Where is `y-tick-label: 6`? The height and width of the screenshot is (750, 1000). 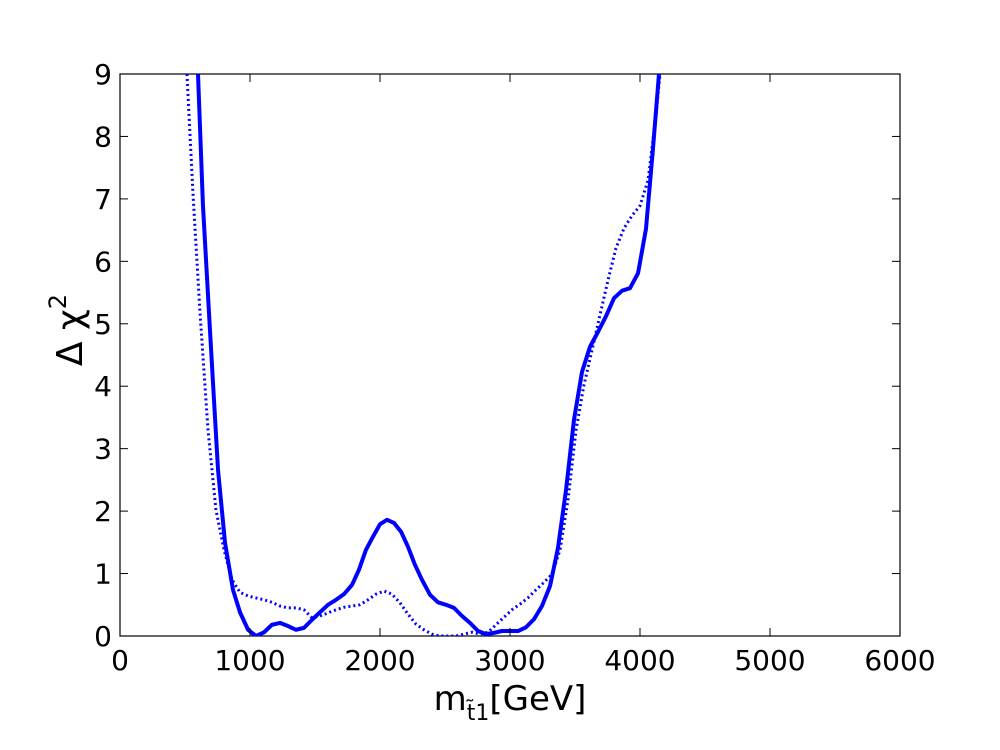 y-tick-label: 6 is located at coordinates (103, 261).